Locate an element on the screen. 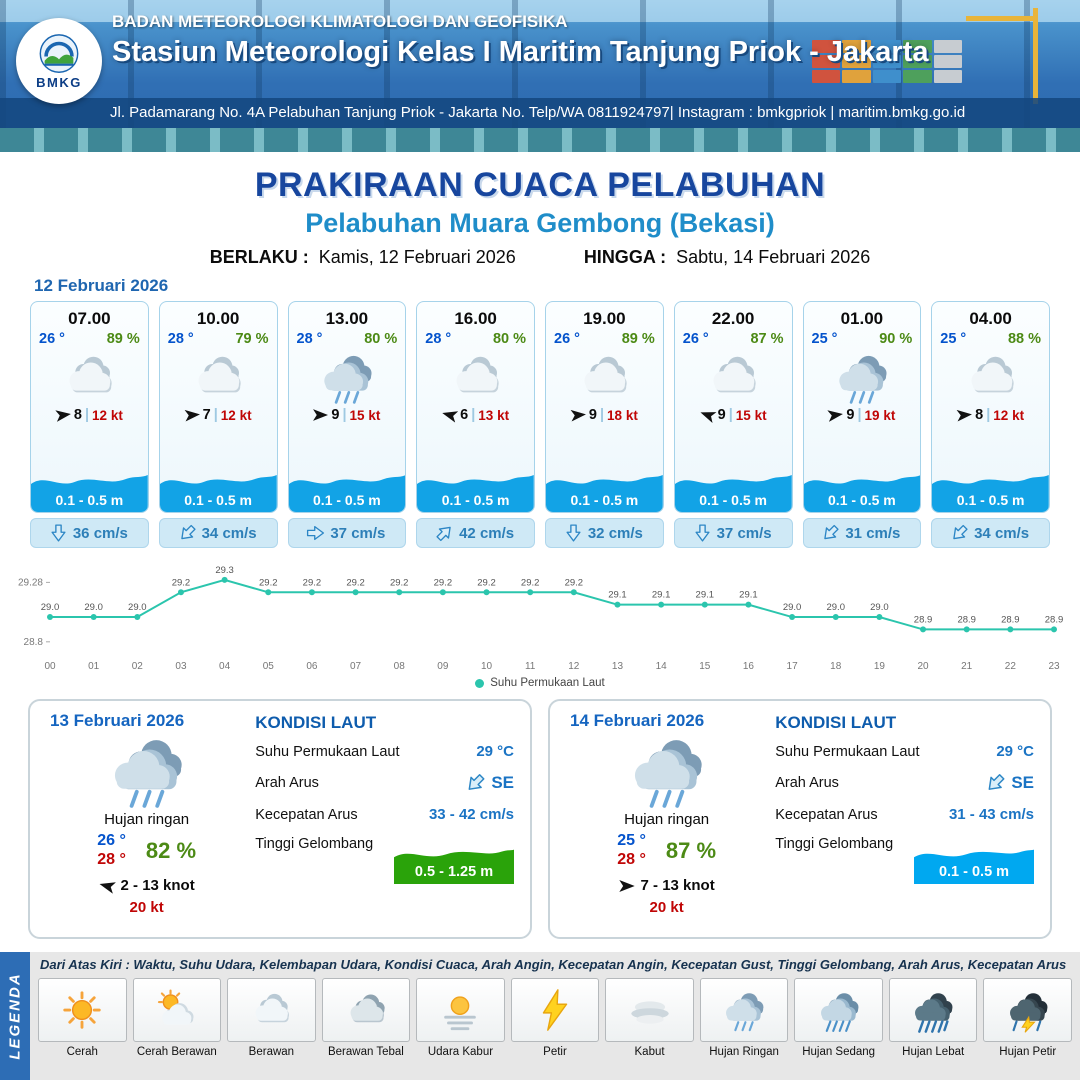 This screenshot has height=1080, width=1080. wave-height-badge: 0.5 - 1.25 m is located at coordinates (454, 863).